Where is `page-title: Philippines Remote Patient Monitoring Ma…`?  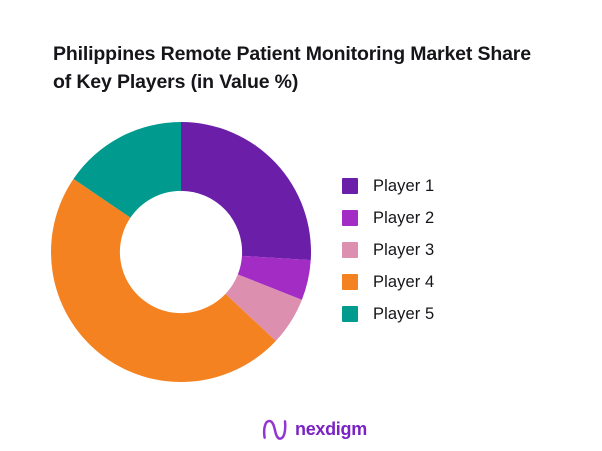 page-title: Philippines Remote Patient Monitoring Ma… is located at coordinates (292, 68).